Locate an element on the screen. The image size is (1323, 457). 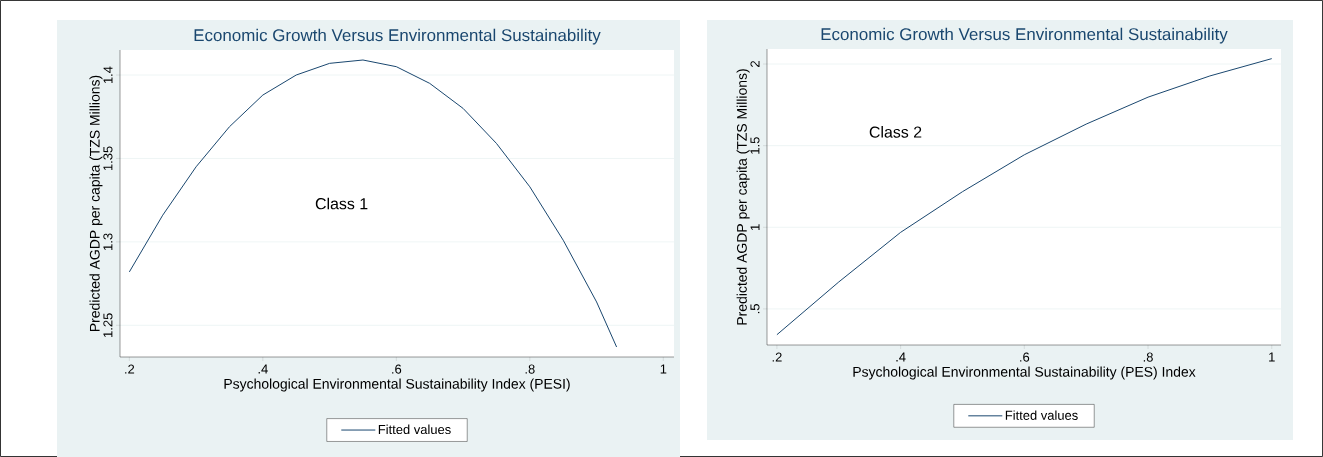
annotation: Class 1 is located at coordinates (341, 203).